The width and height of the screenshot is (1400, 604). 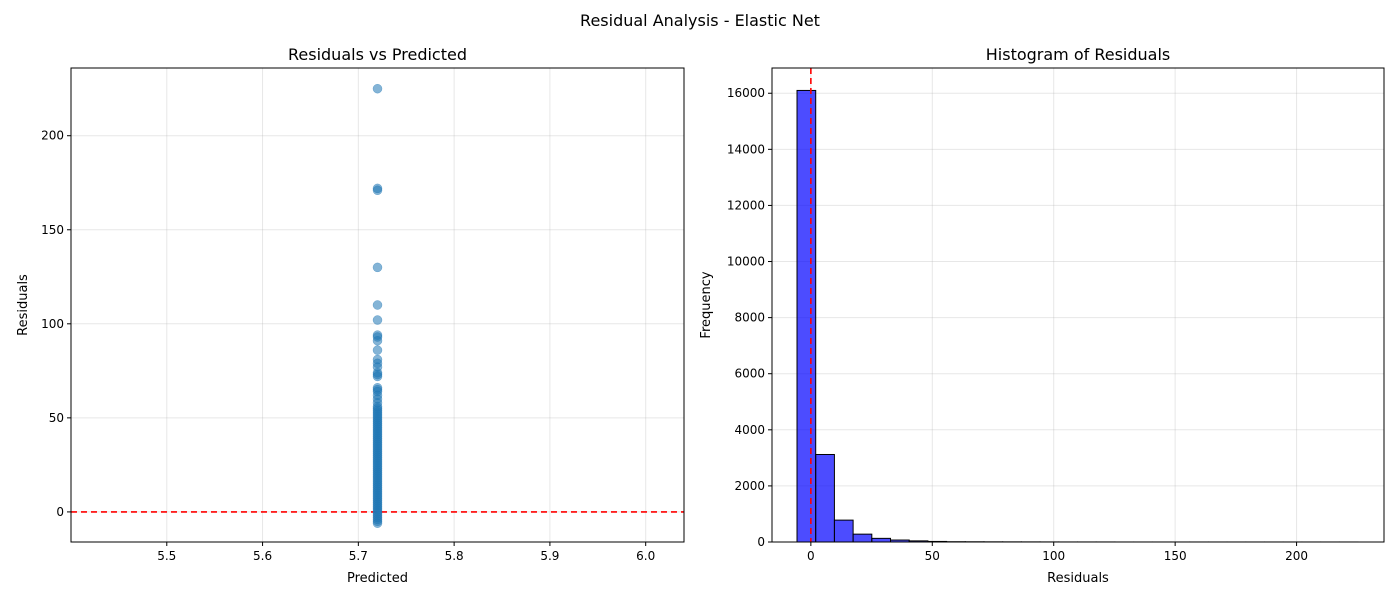 What do you see at coordinates (645, 556) in the screenshot?
I see `scatter-x-tick-label: 6.0` at bounding box center [645, 556].